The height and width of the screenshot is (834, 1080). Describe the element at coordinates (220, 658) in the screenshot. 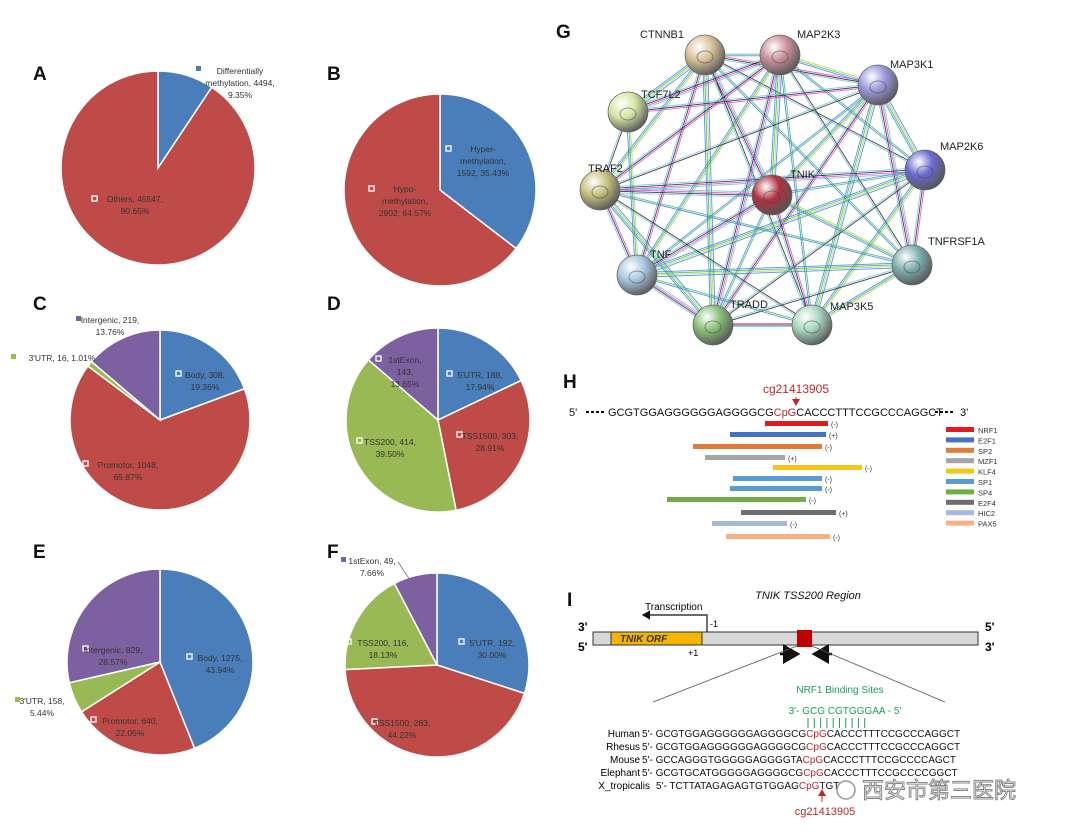

I see `slice-label: Body, 1275,` at that location.